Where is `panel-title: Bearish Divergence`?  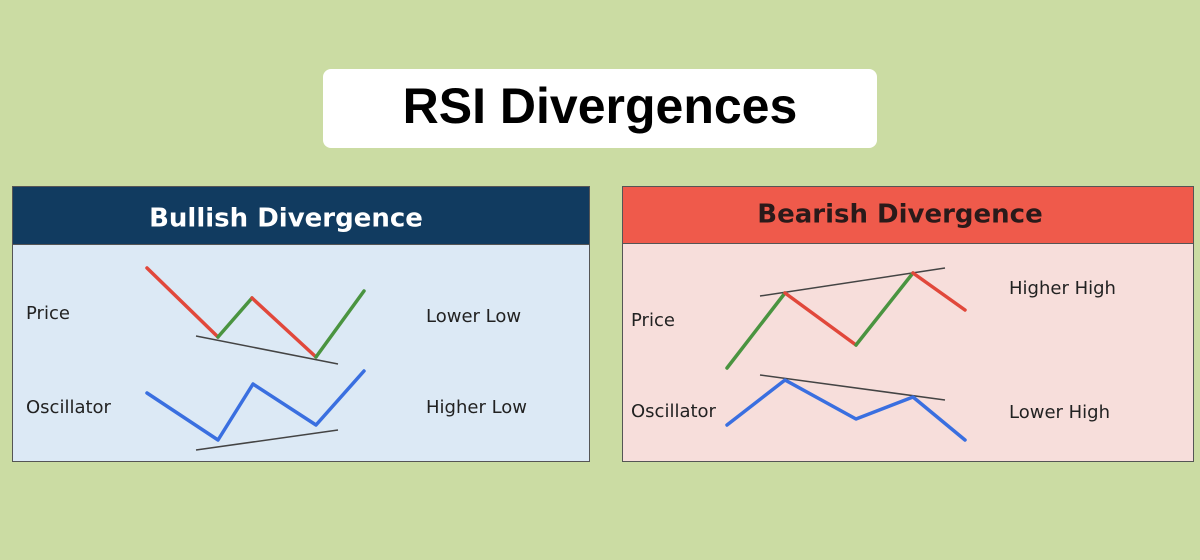 panel-title: Bearish Divergence is located at coordinates (899, 215).